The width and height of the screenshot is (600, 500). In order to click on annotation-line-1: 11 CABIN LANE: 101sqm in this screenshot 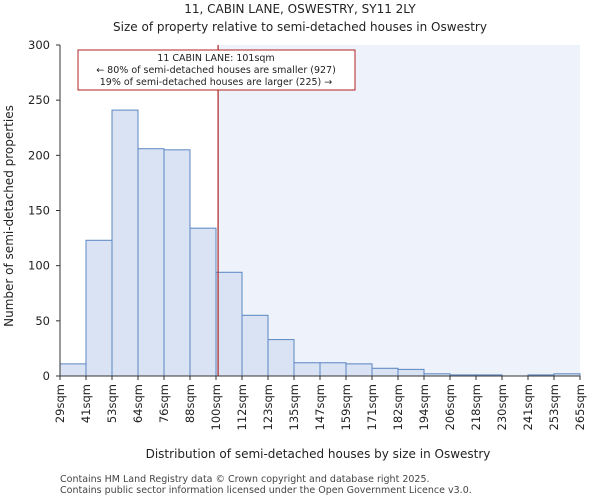, I will do `click(215, 58)`.